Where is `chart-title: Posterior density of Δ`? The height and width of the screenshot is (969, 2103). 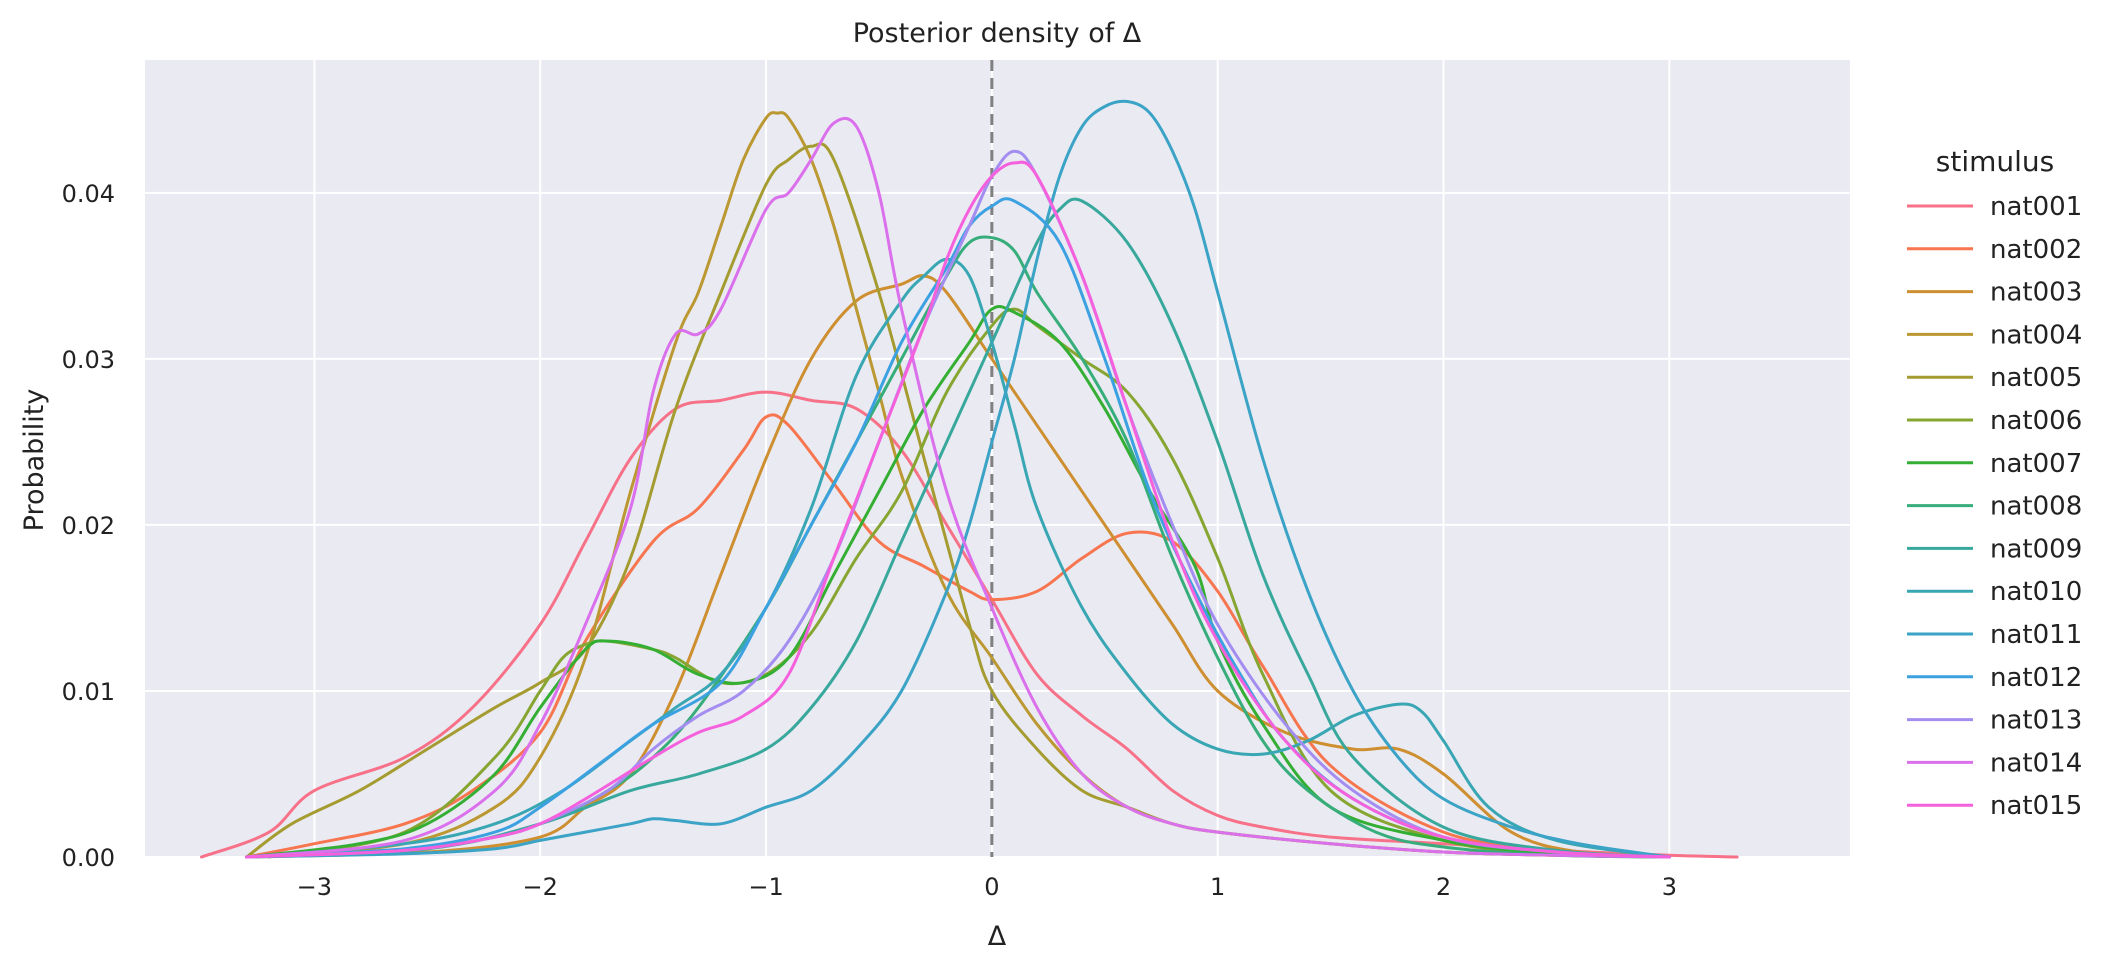 chart-title: Posterior density of Δ is located at coordinates (997, 33).